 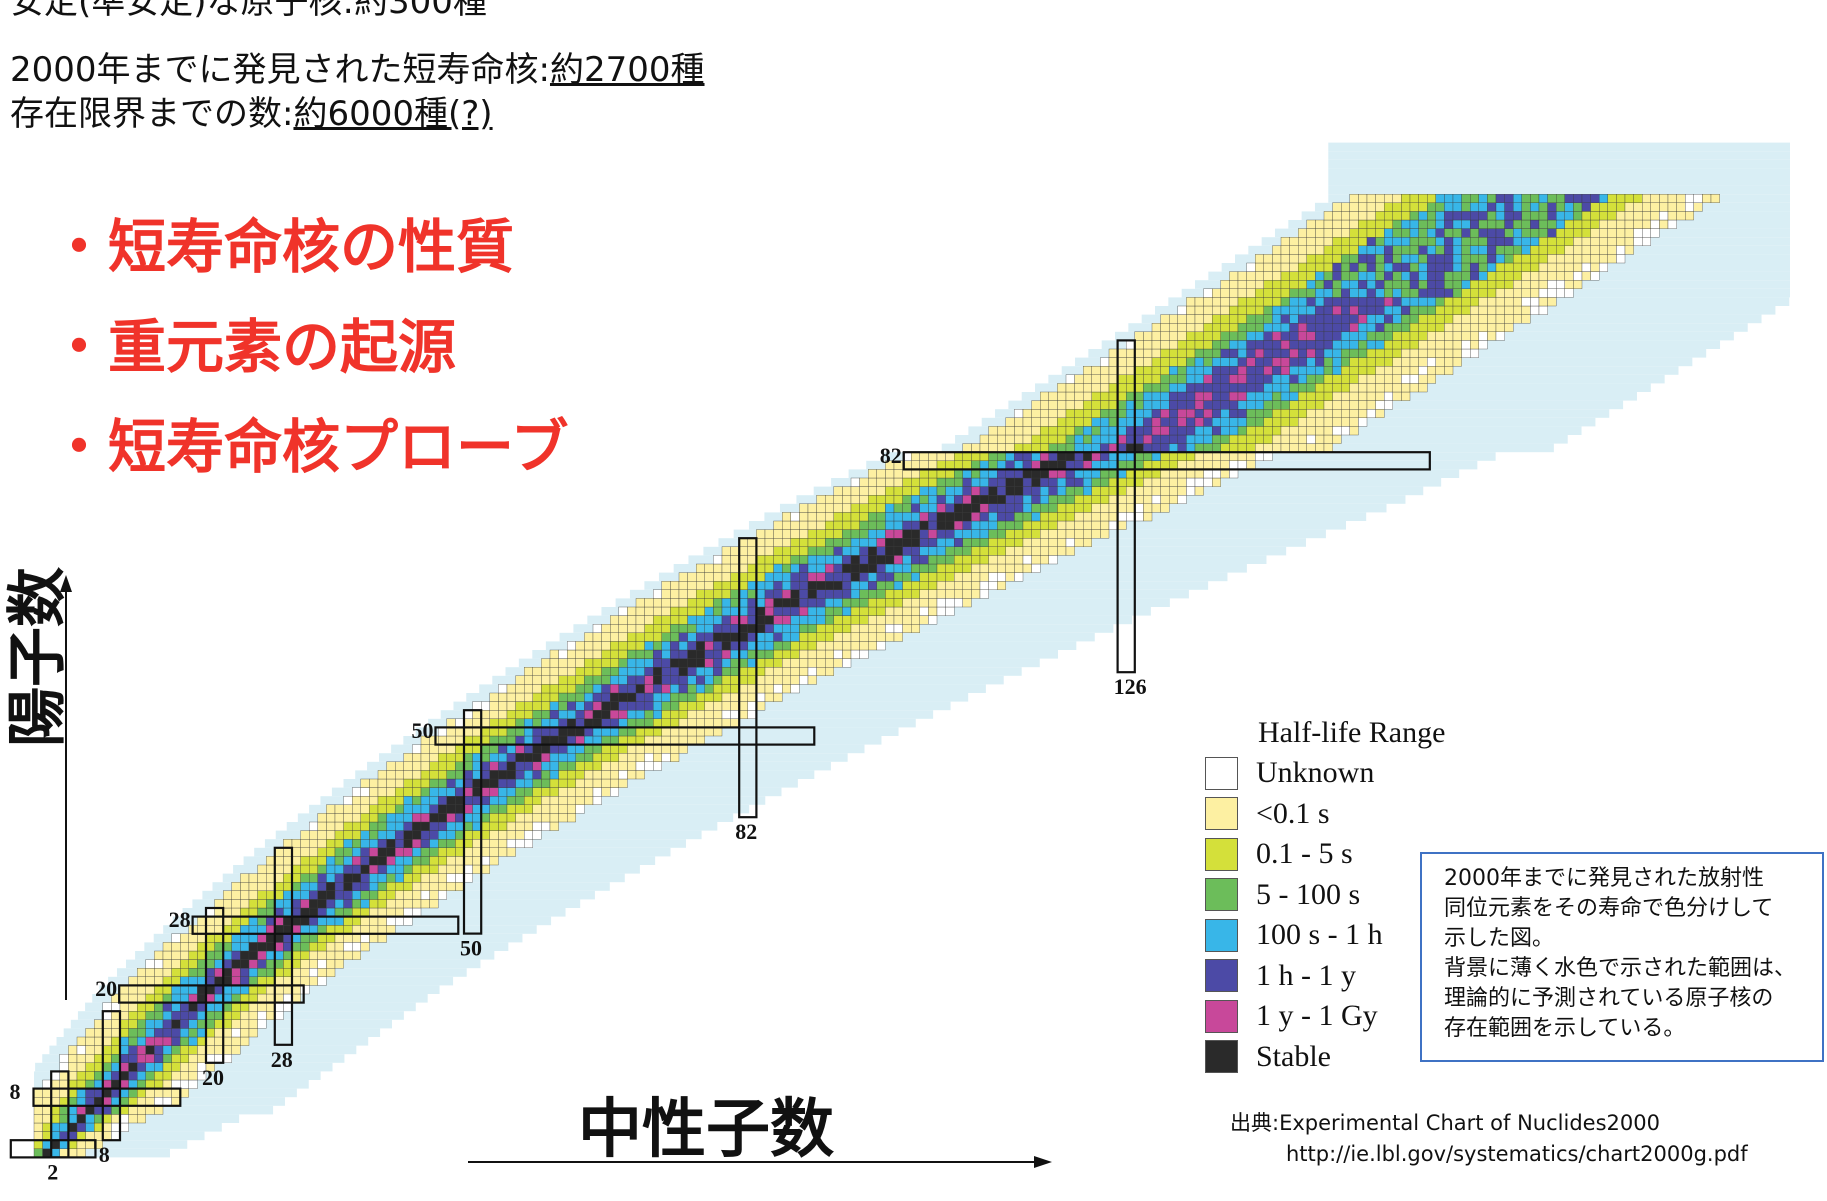 What do you see at coordinates (1308, 894) in the screenshot?
I see `legend-label: 5 - 100 s` at bounding box center [1308, 894].